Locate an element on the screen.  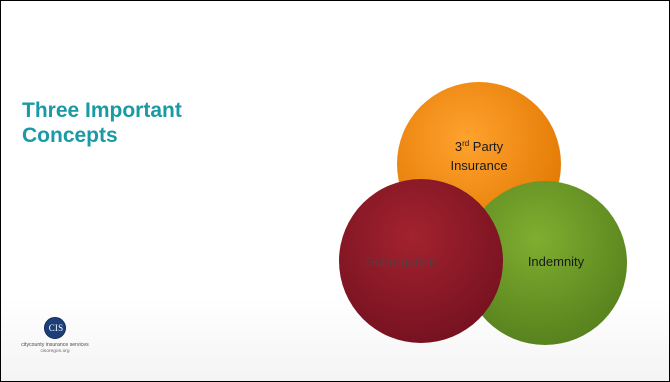
venn-label-indemnity: Indemnity is located at coordinates (556, 261).